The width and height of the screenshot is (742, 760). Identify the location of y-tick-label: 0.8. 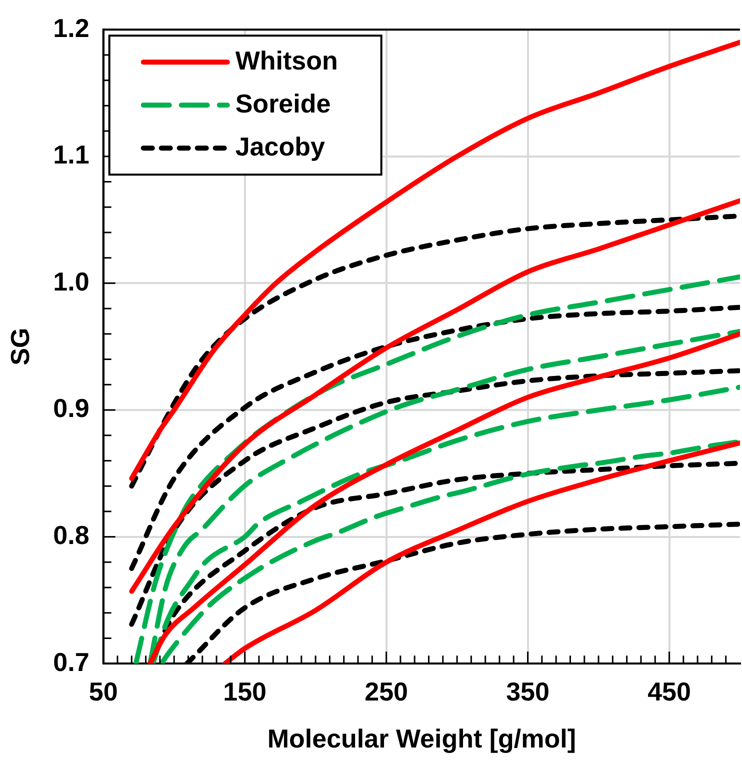
(71, 535).